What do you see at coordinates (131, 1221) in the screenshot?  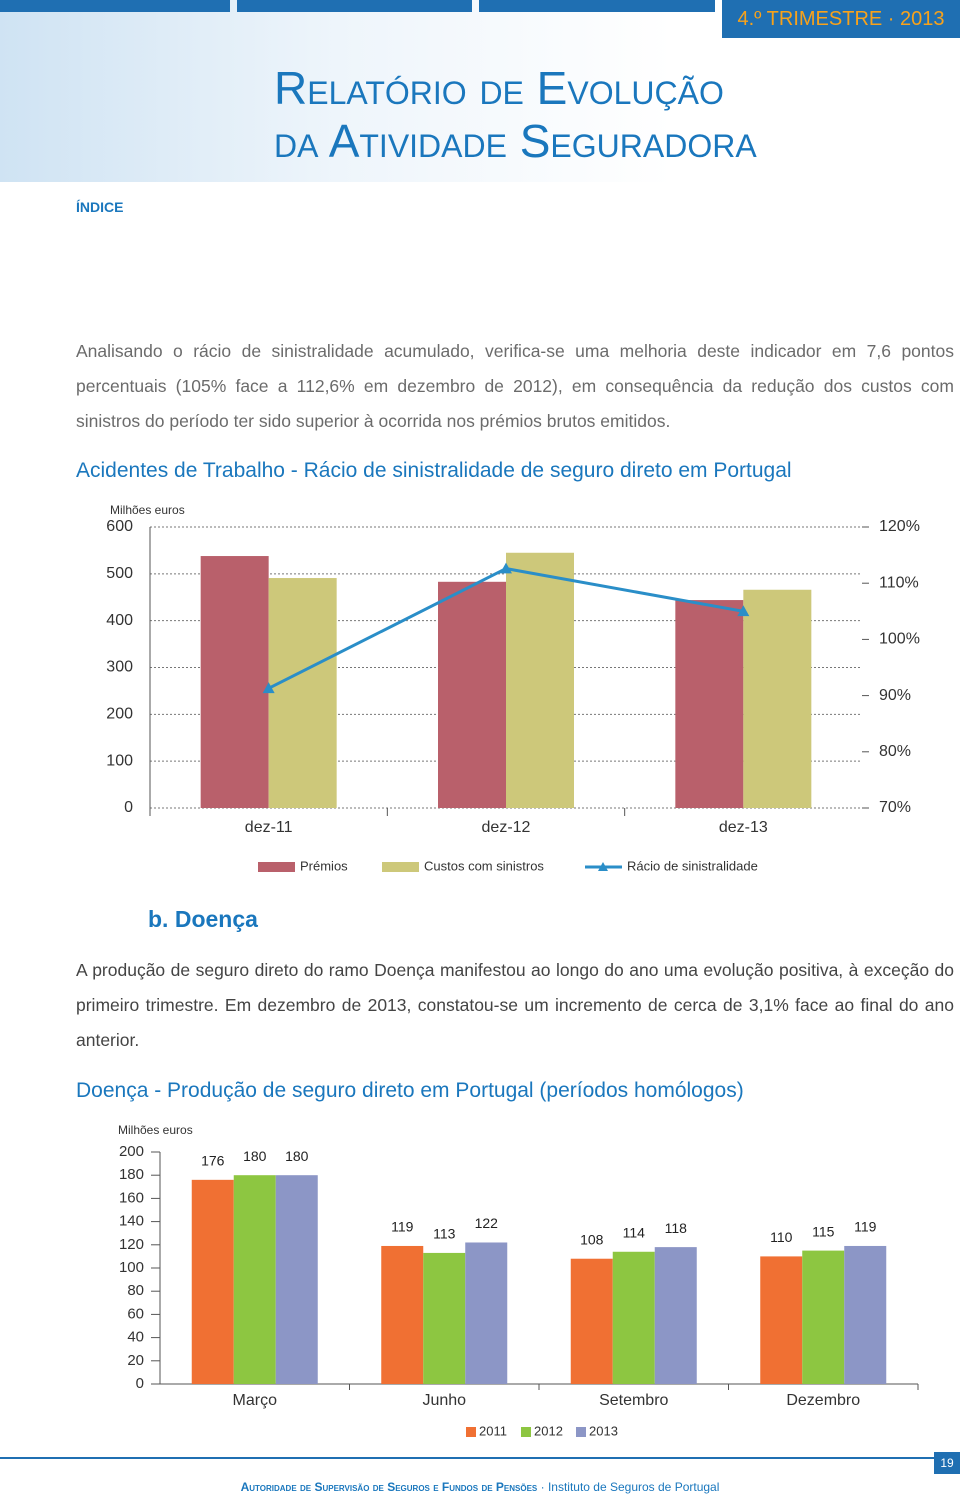 I see `y-tick-label: 140` at bounding box center [131, 1221].